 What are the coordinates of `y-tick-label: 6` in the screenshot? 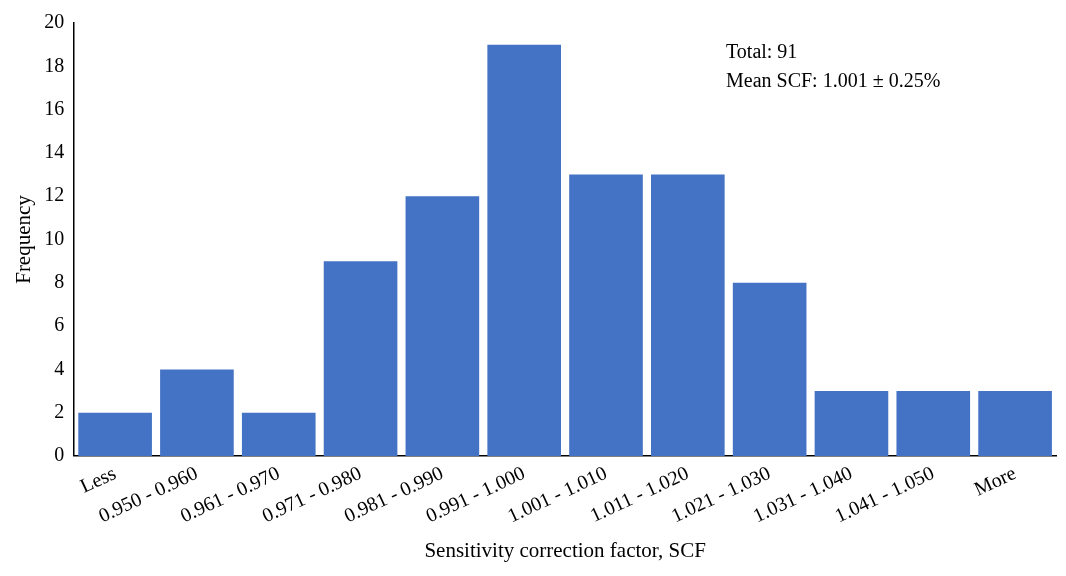 It's located at (59, 324).